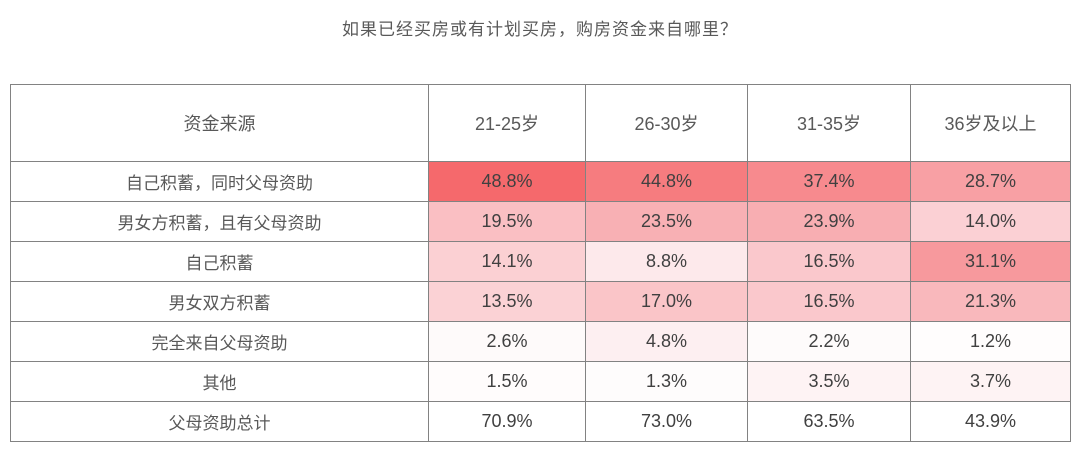 This screenshot has height=454, width=1080. What do you see at coordinates (540, 29) in the screenshot?
I see `page-title: 如果已经买房或有计划买房，购房资金来自哪里？` at bounding box center [540, 29].